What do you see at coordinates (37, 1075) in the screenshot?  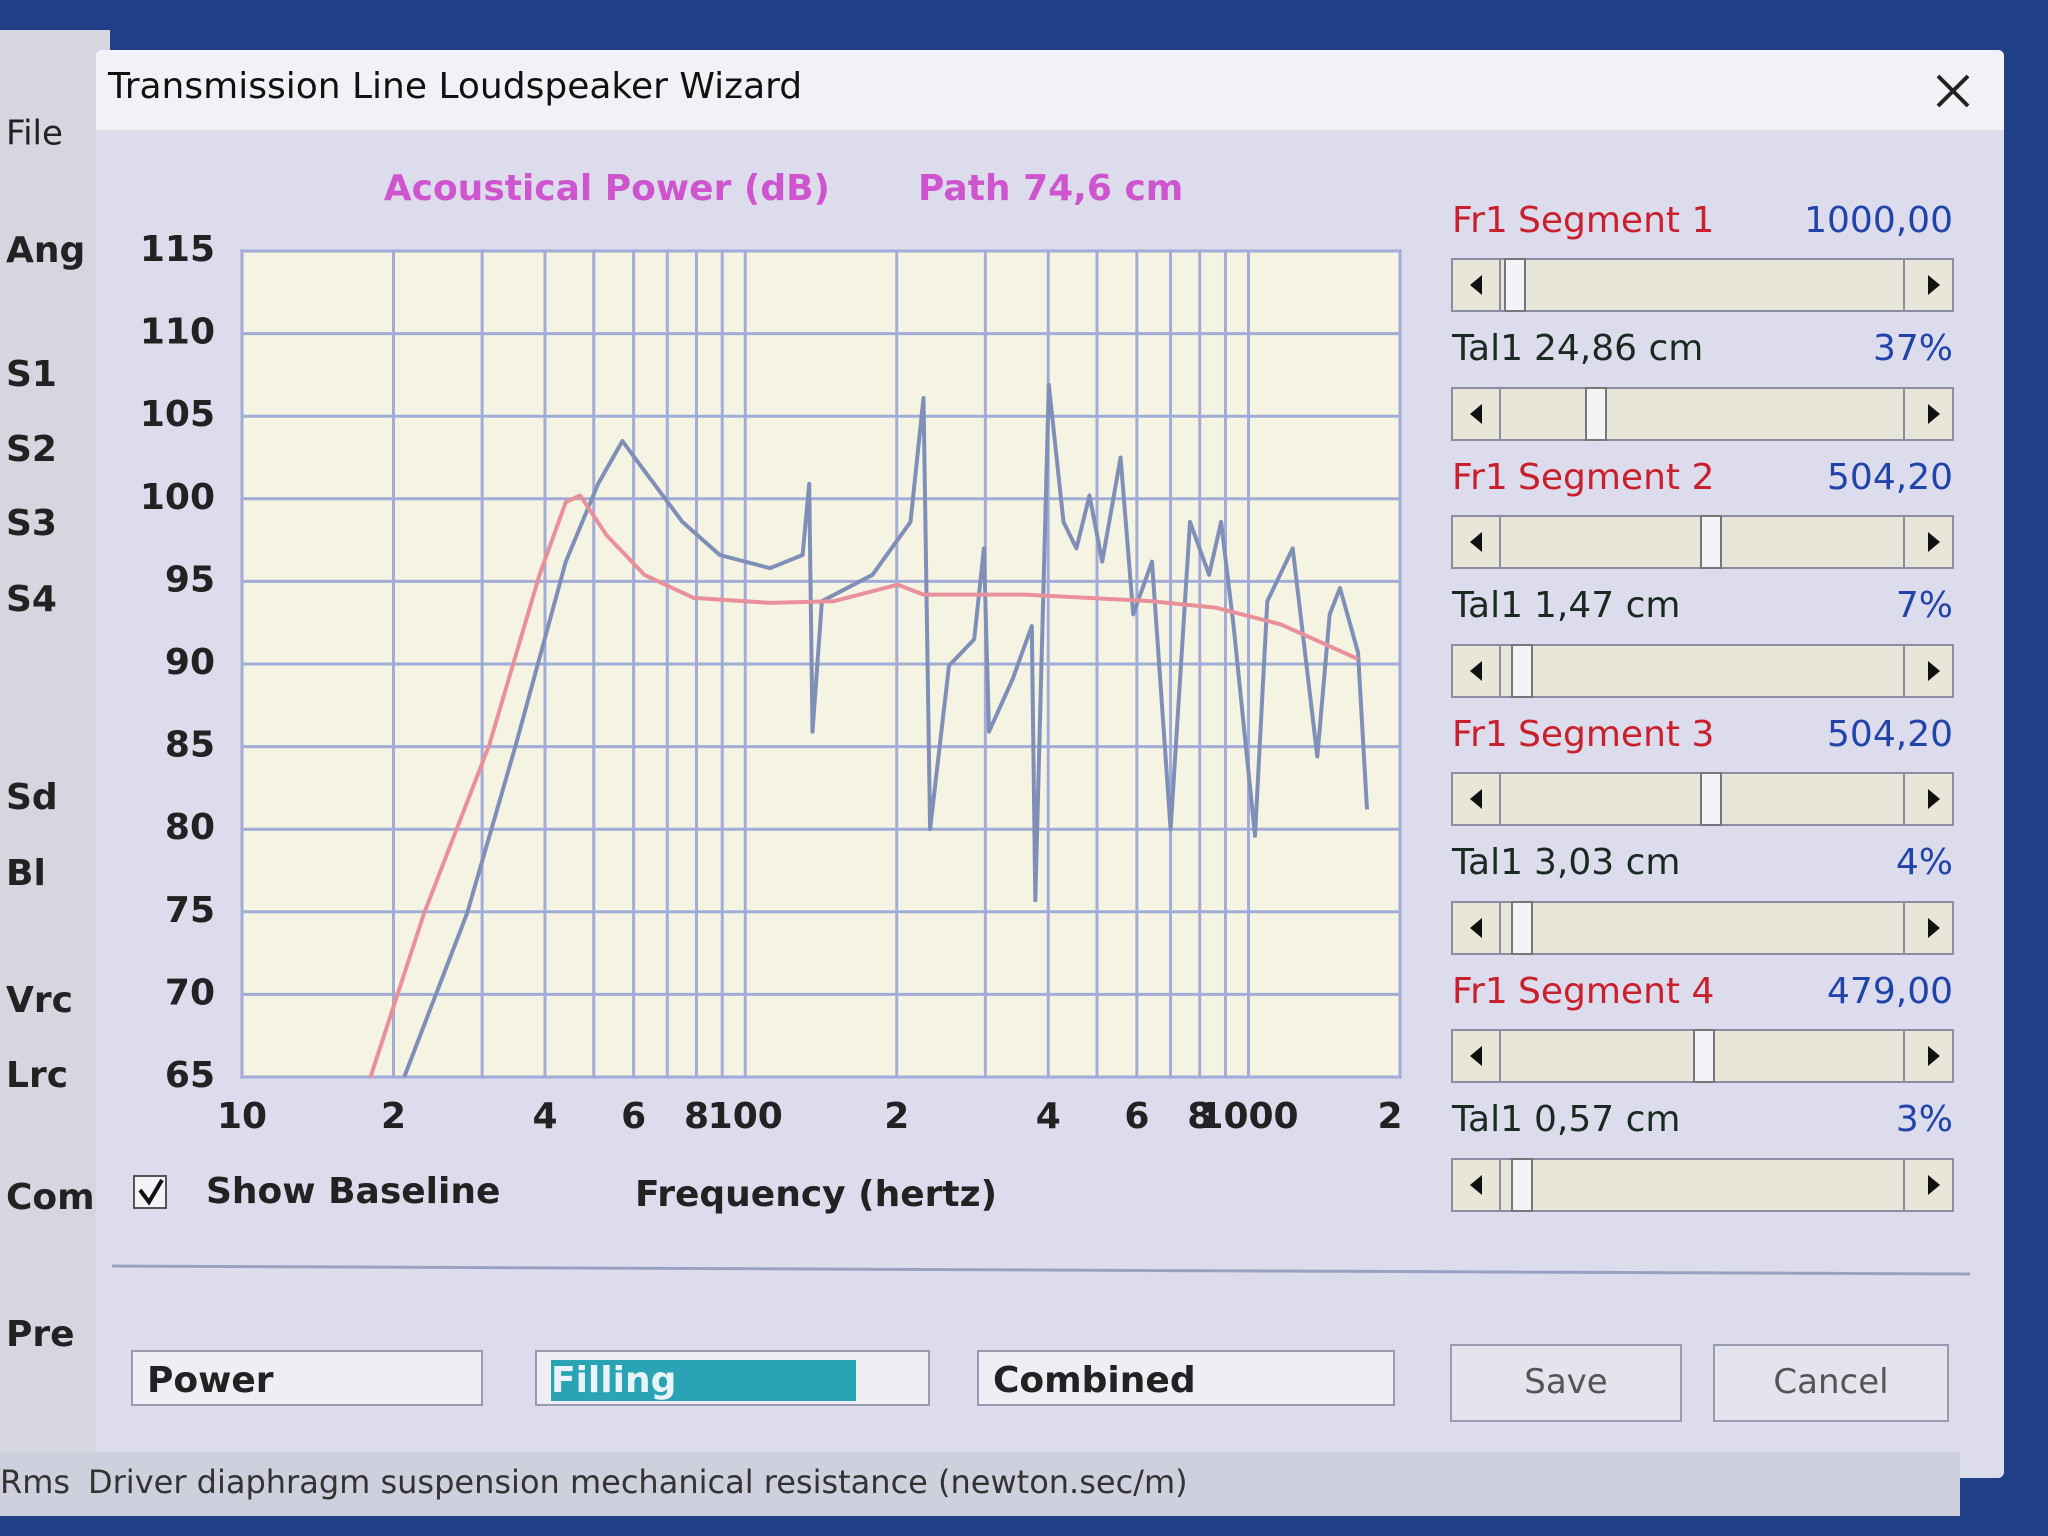 I see `app-label: Lrc` at bounding box center [37, 1075].